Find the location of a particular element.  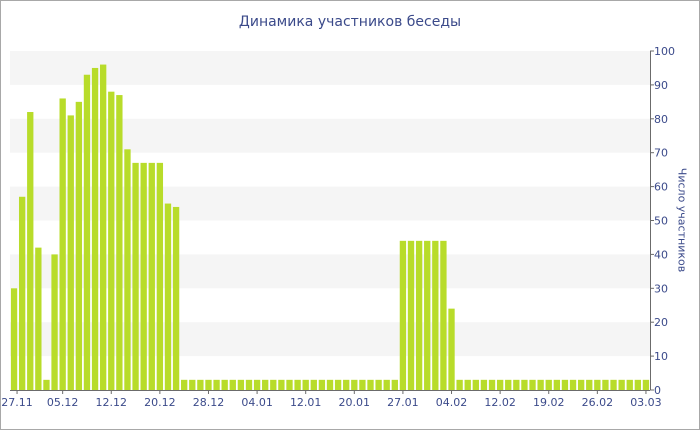

x-tick-label: 12.12 is located at coordinates (112, 402).